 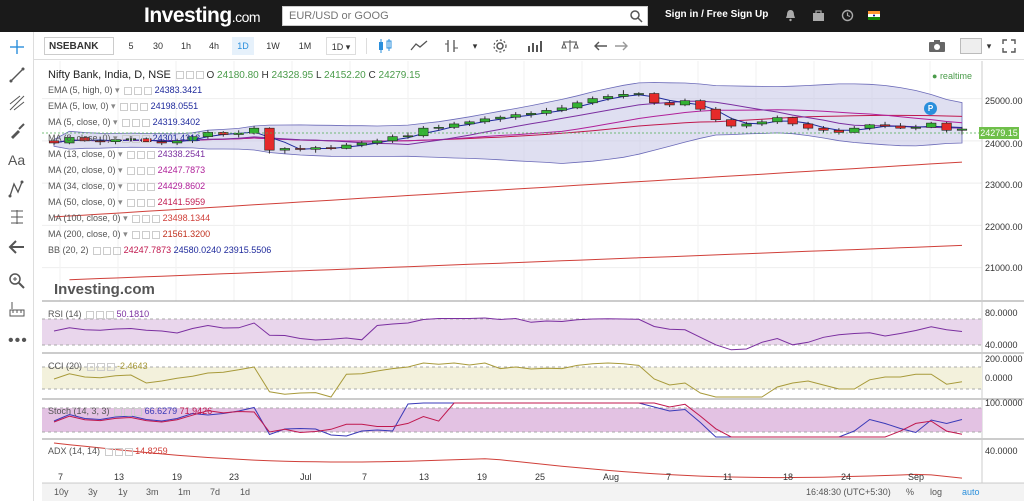 What do you see at coordinates (123, 492) in the screenshot?
I see `range-1y: 1y` at bounding box center [123, 492].